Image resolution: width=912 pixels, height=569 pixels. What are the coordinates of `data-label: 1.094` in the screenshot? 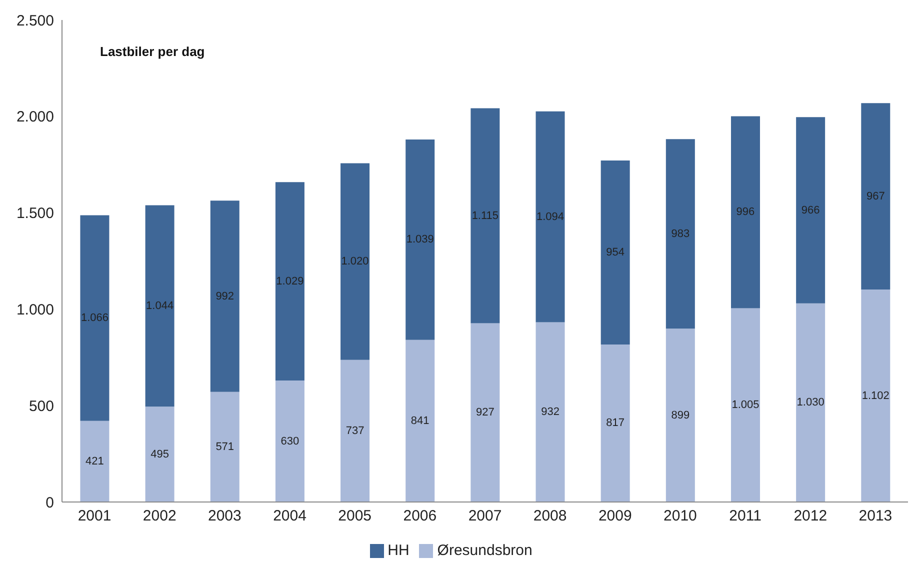 It's located at (550, 216).